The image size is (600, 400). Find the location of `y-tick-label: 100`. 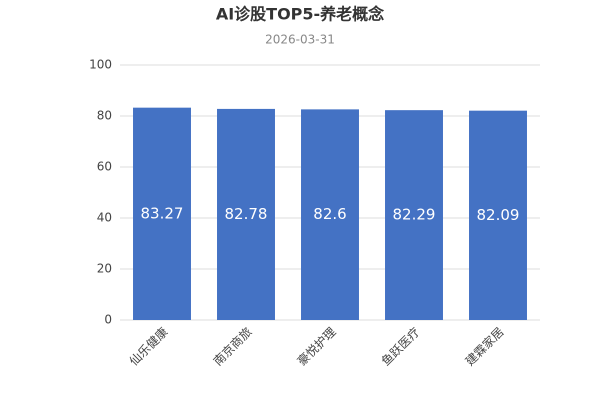

y-tick-label: 100 is located at coordinates (100, 65).